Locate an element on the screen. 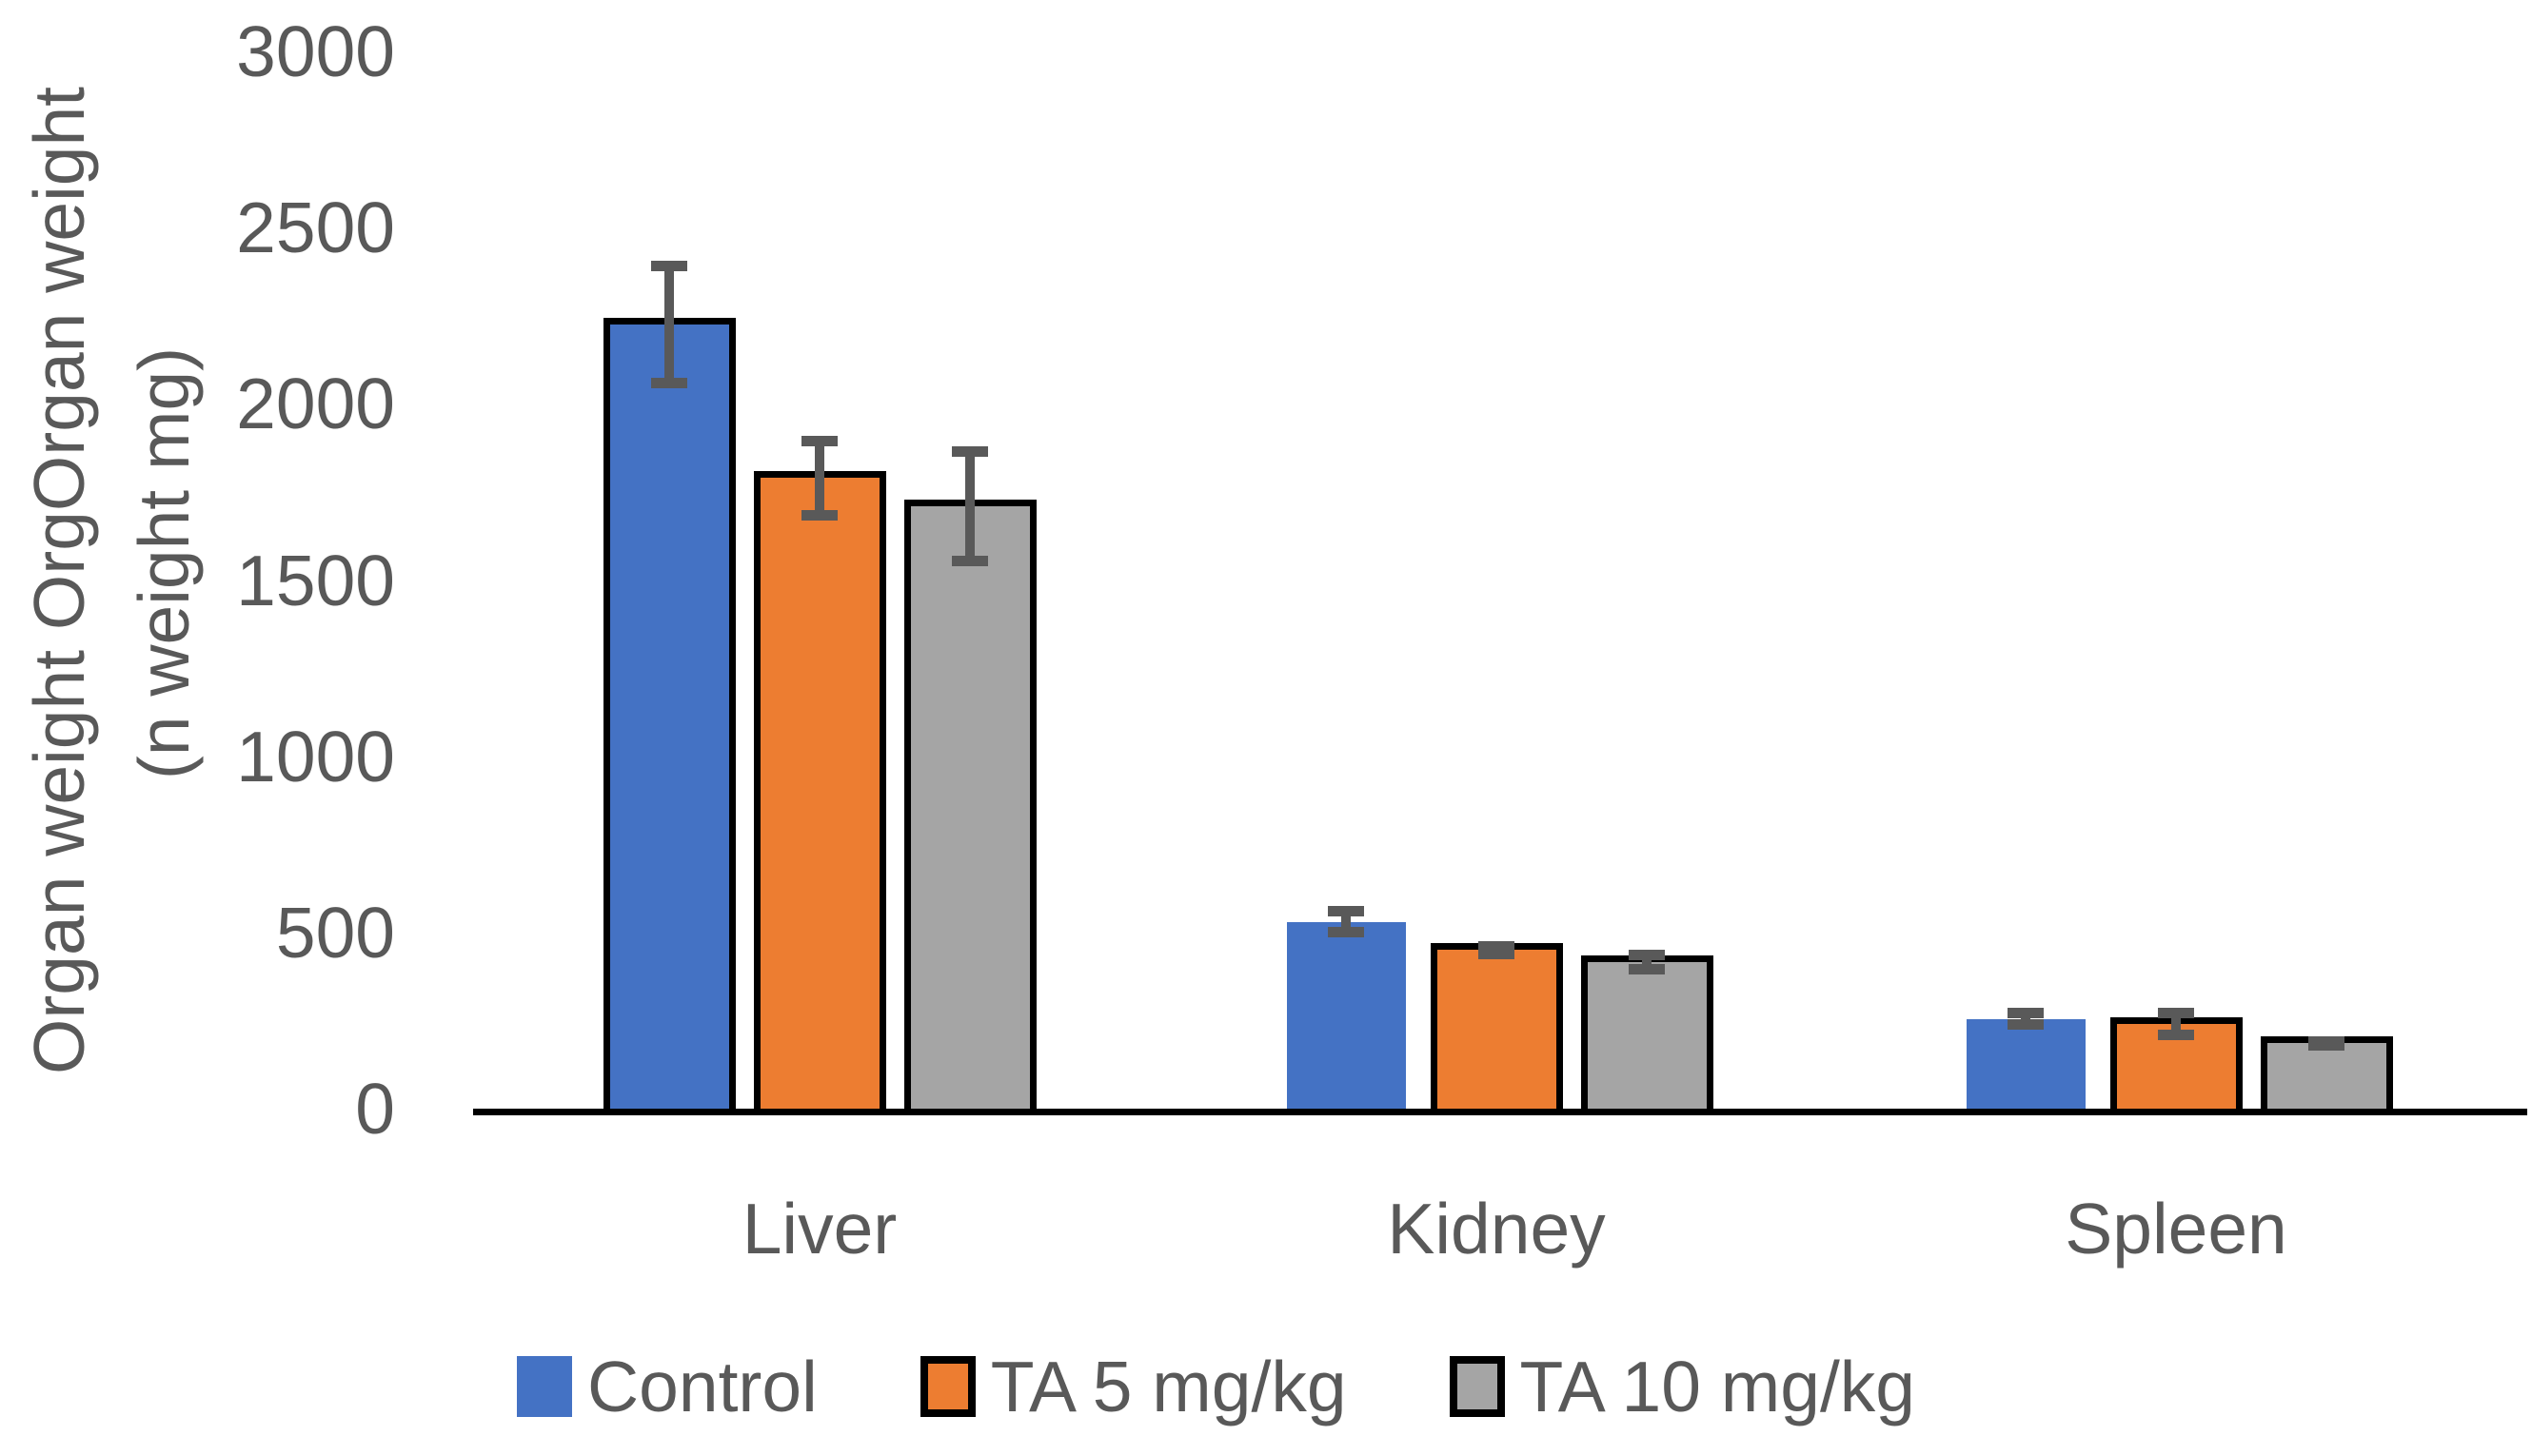 The width and height of the screenshot is (2532, 1456). category-label-liver: Liver is located at coordinates (820, 1229).